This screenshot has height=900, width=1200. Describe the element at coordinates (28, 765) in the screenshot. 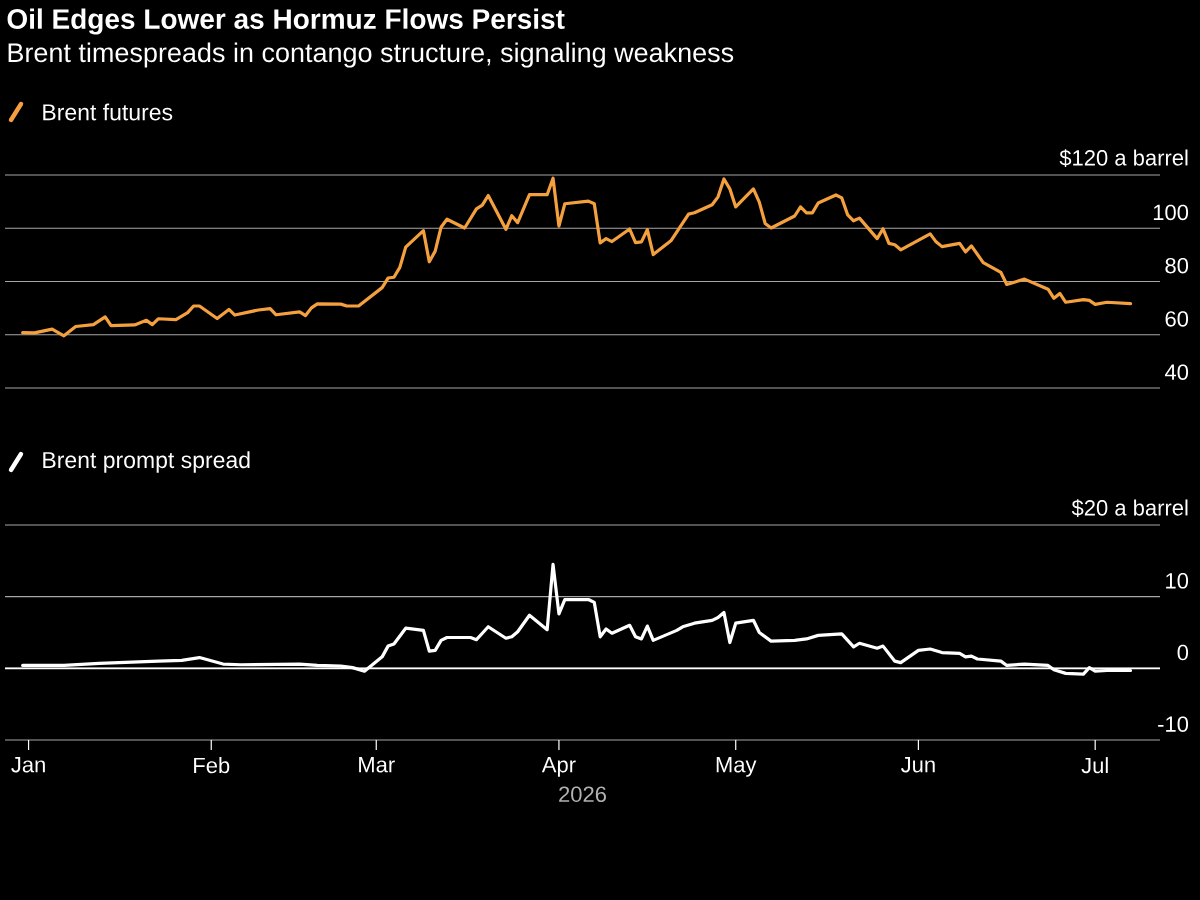

I see `x-tick-label: Jan` at that location.